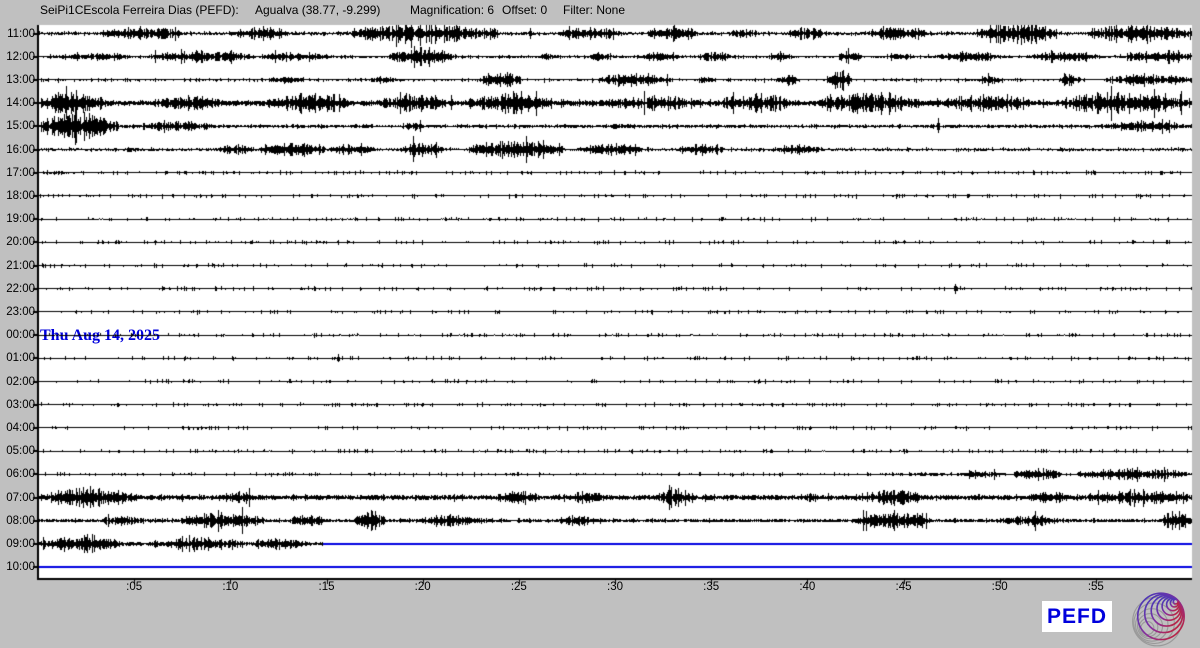 This screenshot has height=648, width=1200. What do you see at coordinates (20, 427) in the screenshot?
I see `hour-label: 04:00` at bounding box center [20, 427].